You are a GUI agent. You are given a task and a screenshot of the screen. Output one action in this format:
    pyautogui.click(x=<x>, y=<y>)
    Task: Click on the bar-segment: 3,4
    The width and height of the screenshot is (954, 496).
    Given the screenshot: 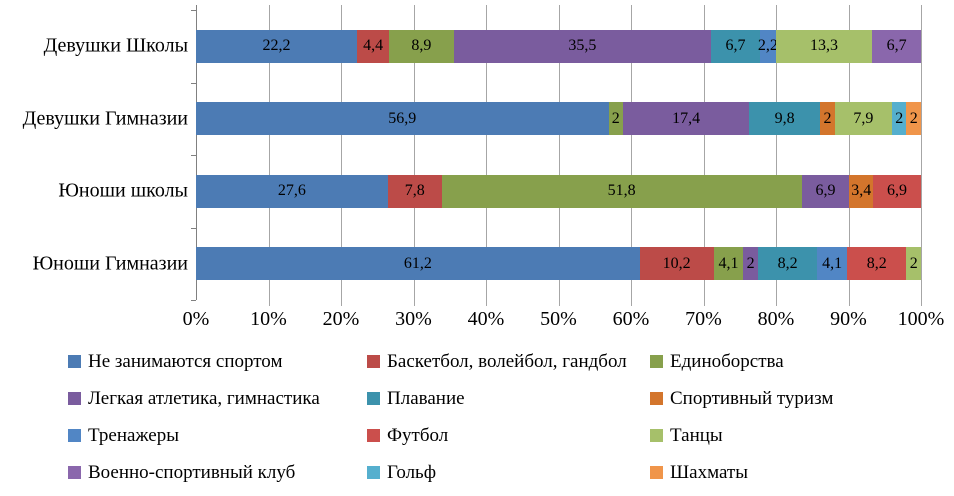 What is the action you would take?
    pyautogui.click(x=861, y=191)
    